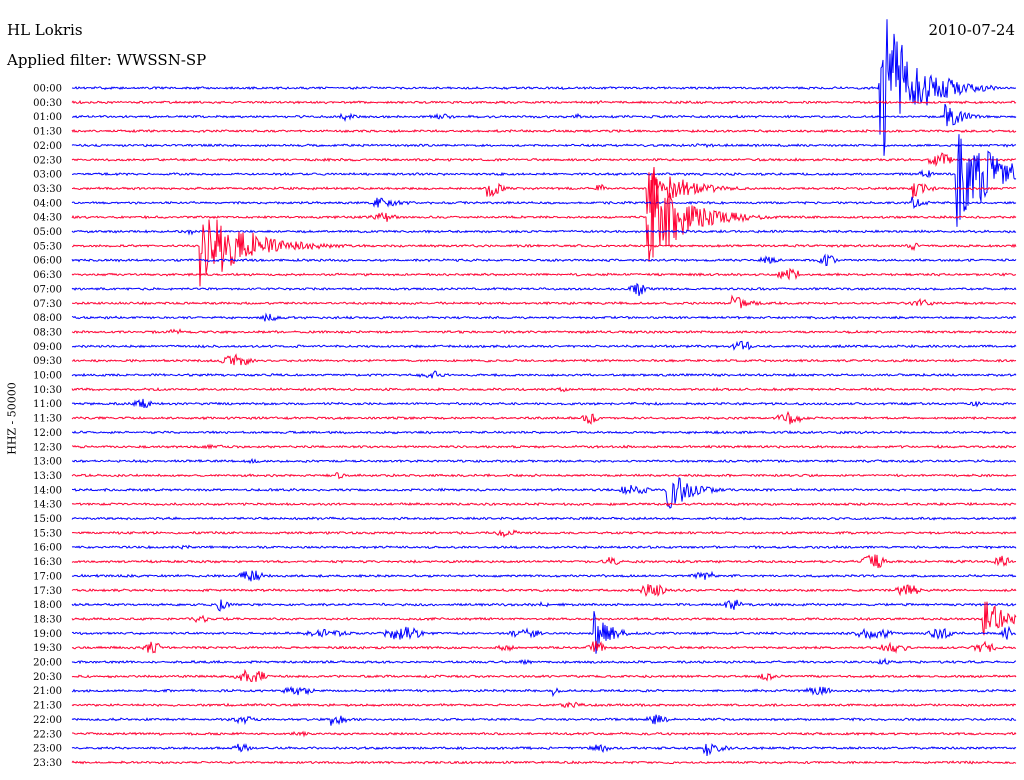  I want to click on time-tick-label: 04:30, so click(47, 218).